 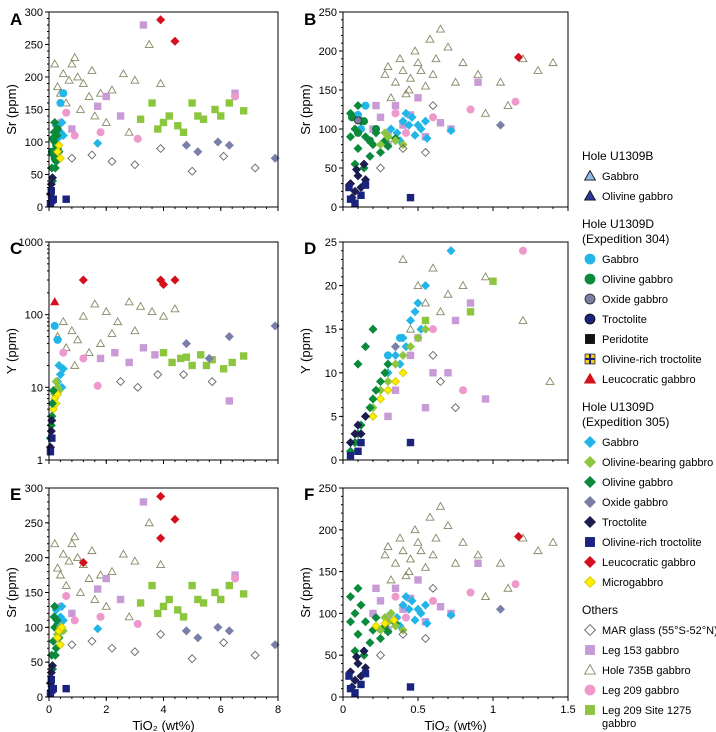 I want to click on series-circle-pink, so click(x=455, y=117).